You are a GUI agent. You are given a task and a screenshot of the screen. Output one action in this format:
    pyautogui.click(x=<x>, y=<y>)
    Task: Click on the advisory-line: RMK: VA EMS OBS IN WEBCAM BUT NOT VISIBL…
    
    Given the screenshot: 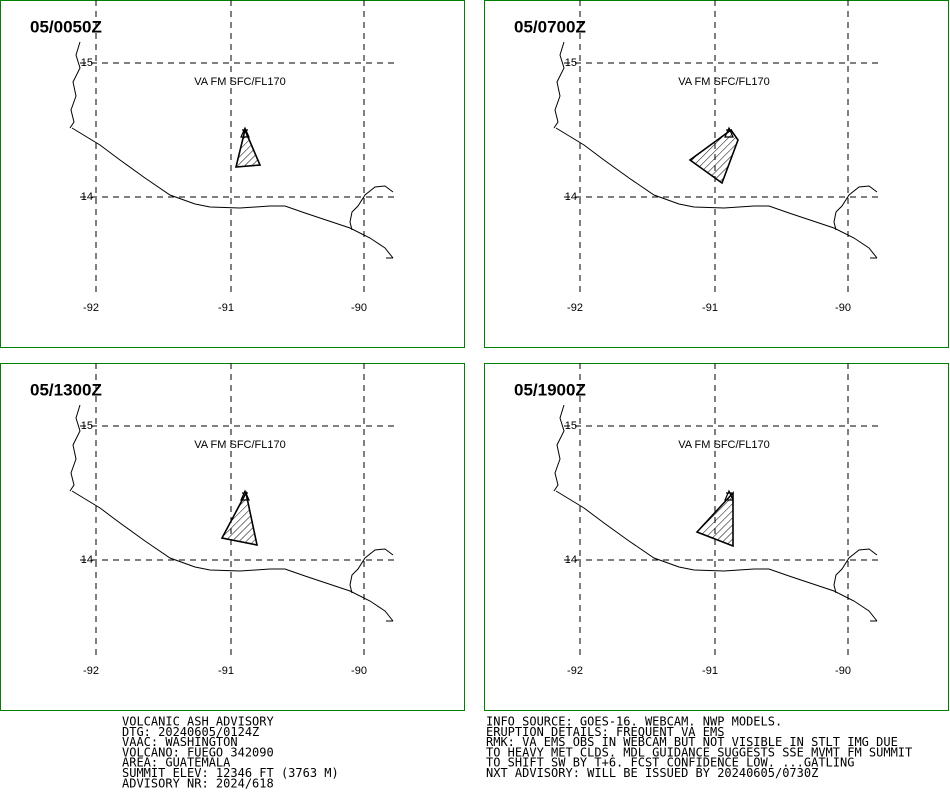 What is the action you would take?
    pyautogui.click(x=692, y=742)
    